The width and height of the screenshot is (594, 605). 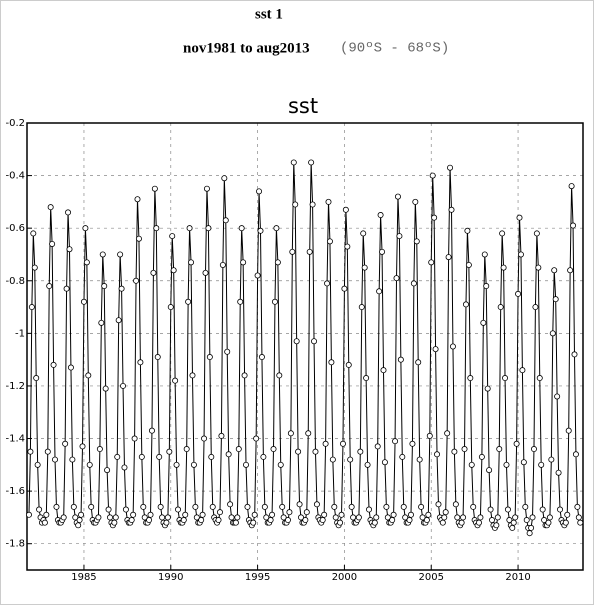 I want to click on y-tick-label: -1, so click(x=20, y=333).